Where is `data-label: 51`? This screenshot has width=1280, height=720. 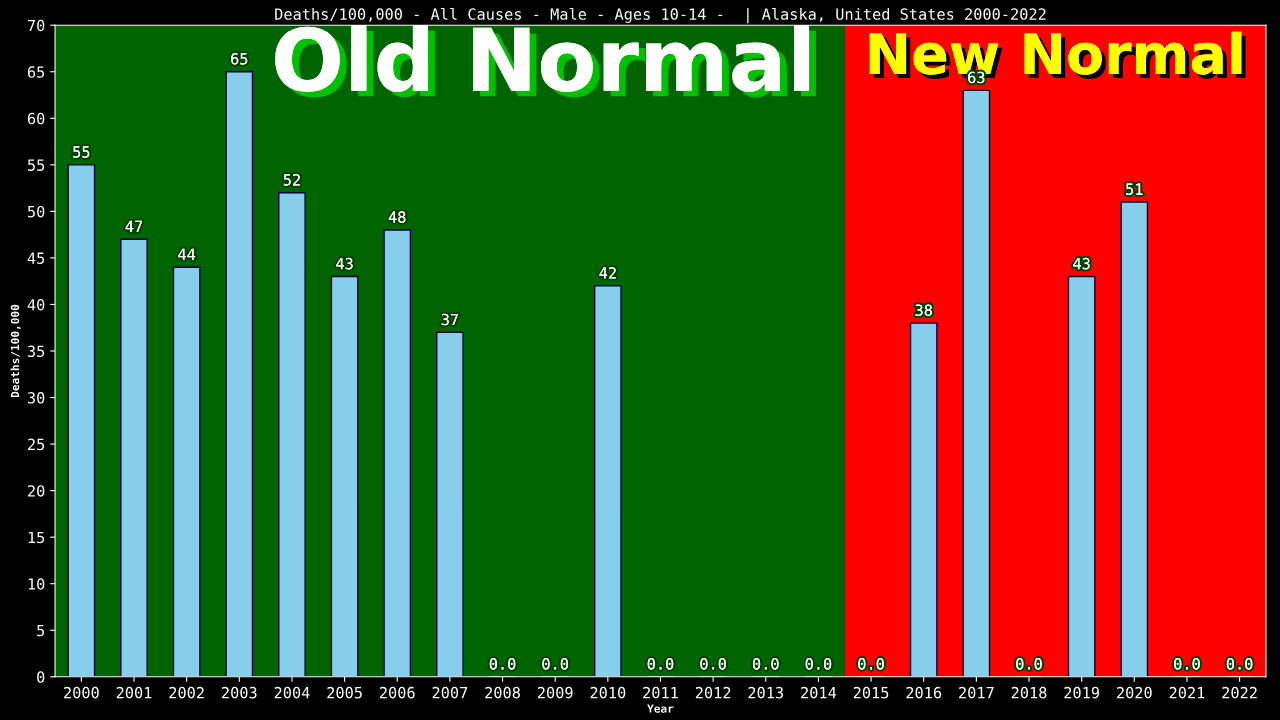 data-label: 51 is located at coordinates (1134, 189).